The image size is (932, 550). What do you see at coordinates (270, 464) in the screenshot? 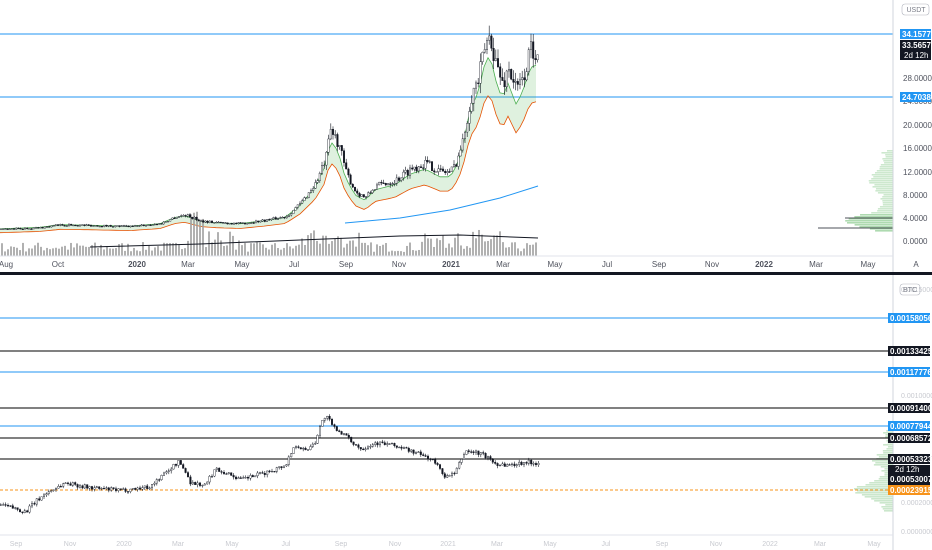
I see `price-candles` at bounding box center [270, 464].